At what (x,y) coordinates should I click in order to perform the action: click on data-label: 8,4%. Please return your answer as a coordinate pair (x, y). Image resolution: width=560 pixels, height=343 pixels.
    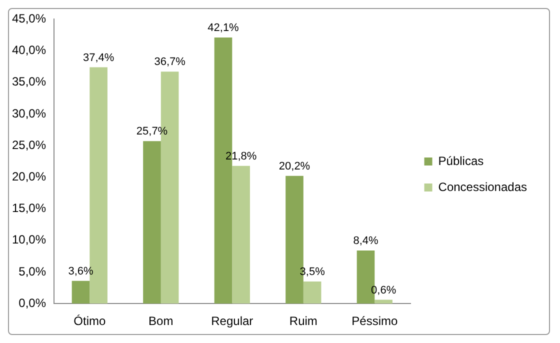
    Looking at the image, I should click on (365, 241).